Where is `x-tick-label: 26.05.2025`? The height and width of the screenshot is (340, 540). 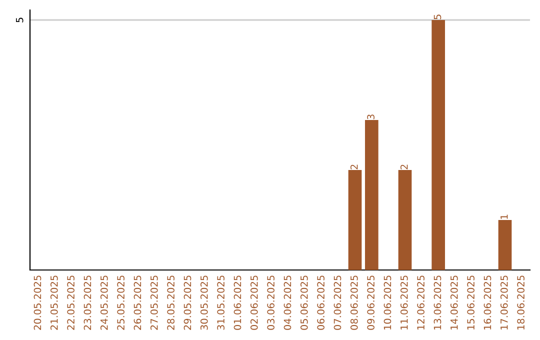 x-tick-label: 26.05.2025 is located at coordinates (138, 303).